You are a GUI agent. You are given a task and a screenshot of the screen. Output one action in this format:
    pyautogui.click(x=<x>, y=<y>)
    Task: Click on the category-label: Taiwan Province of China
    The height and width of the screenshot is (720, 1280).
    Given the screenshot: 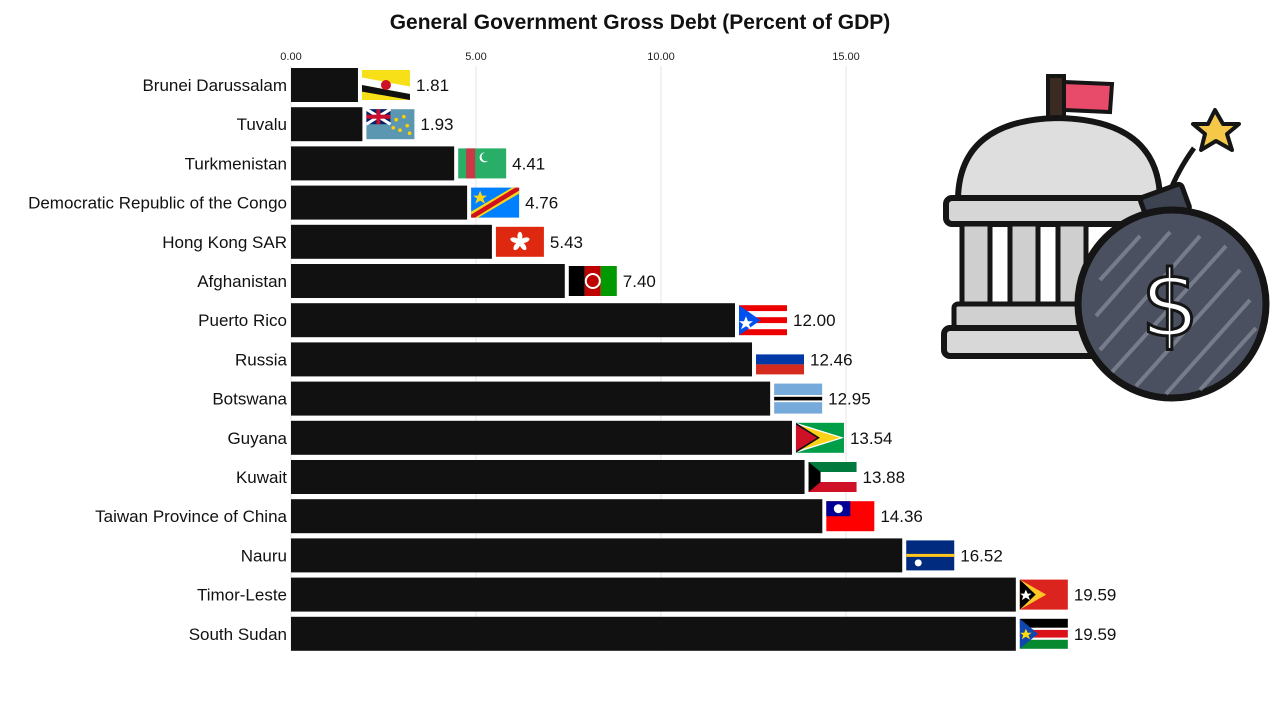 What is the action you would take?
    pyautogui.click(x=191, y=516)
    